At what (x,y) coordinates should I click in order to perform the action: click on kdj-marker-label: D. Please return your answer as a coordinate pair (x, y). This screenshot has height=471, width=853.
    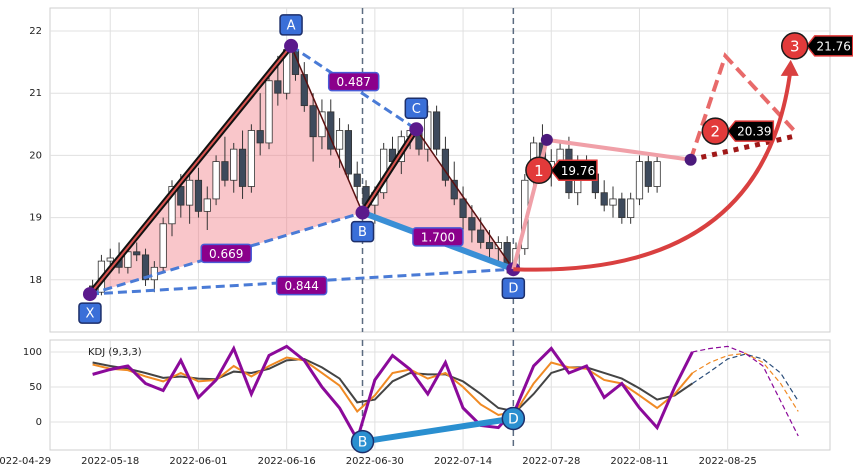
    Looking at the image, I should click on (513, 419).